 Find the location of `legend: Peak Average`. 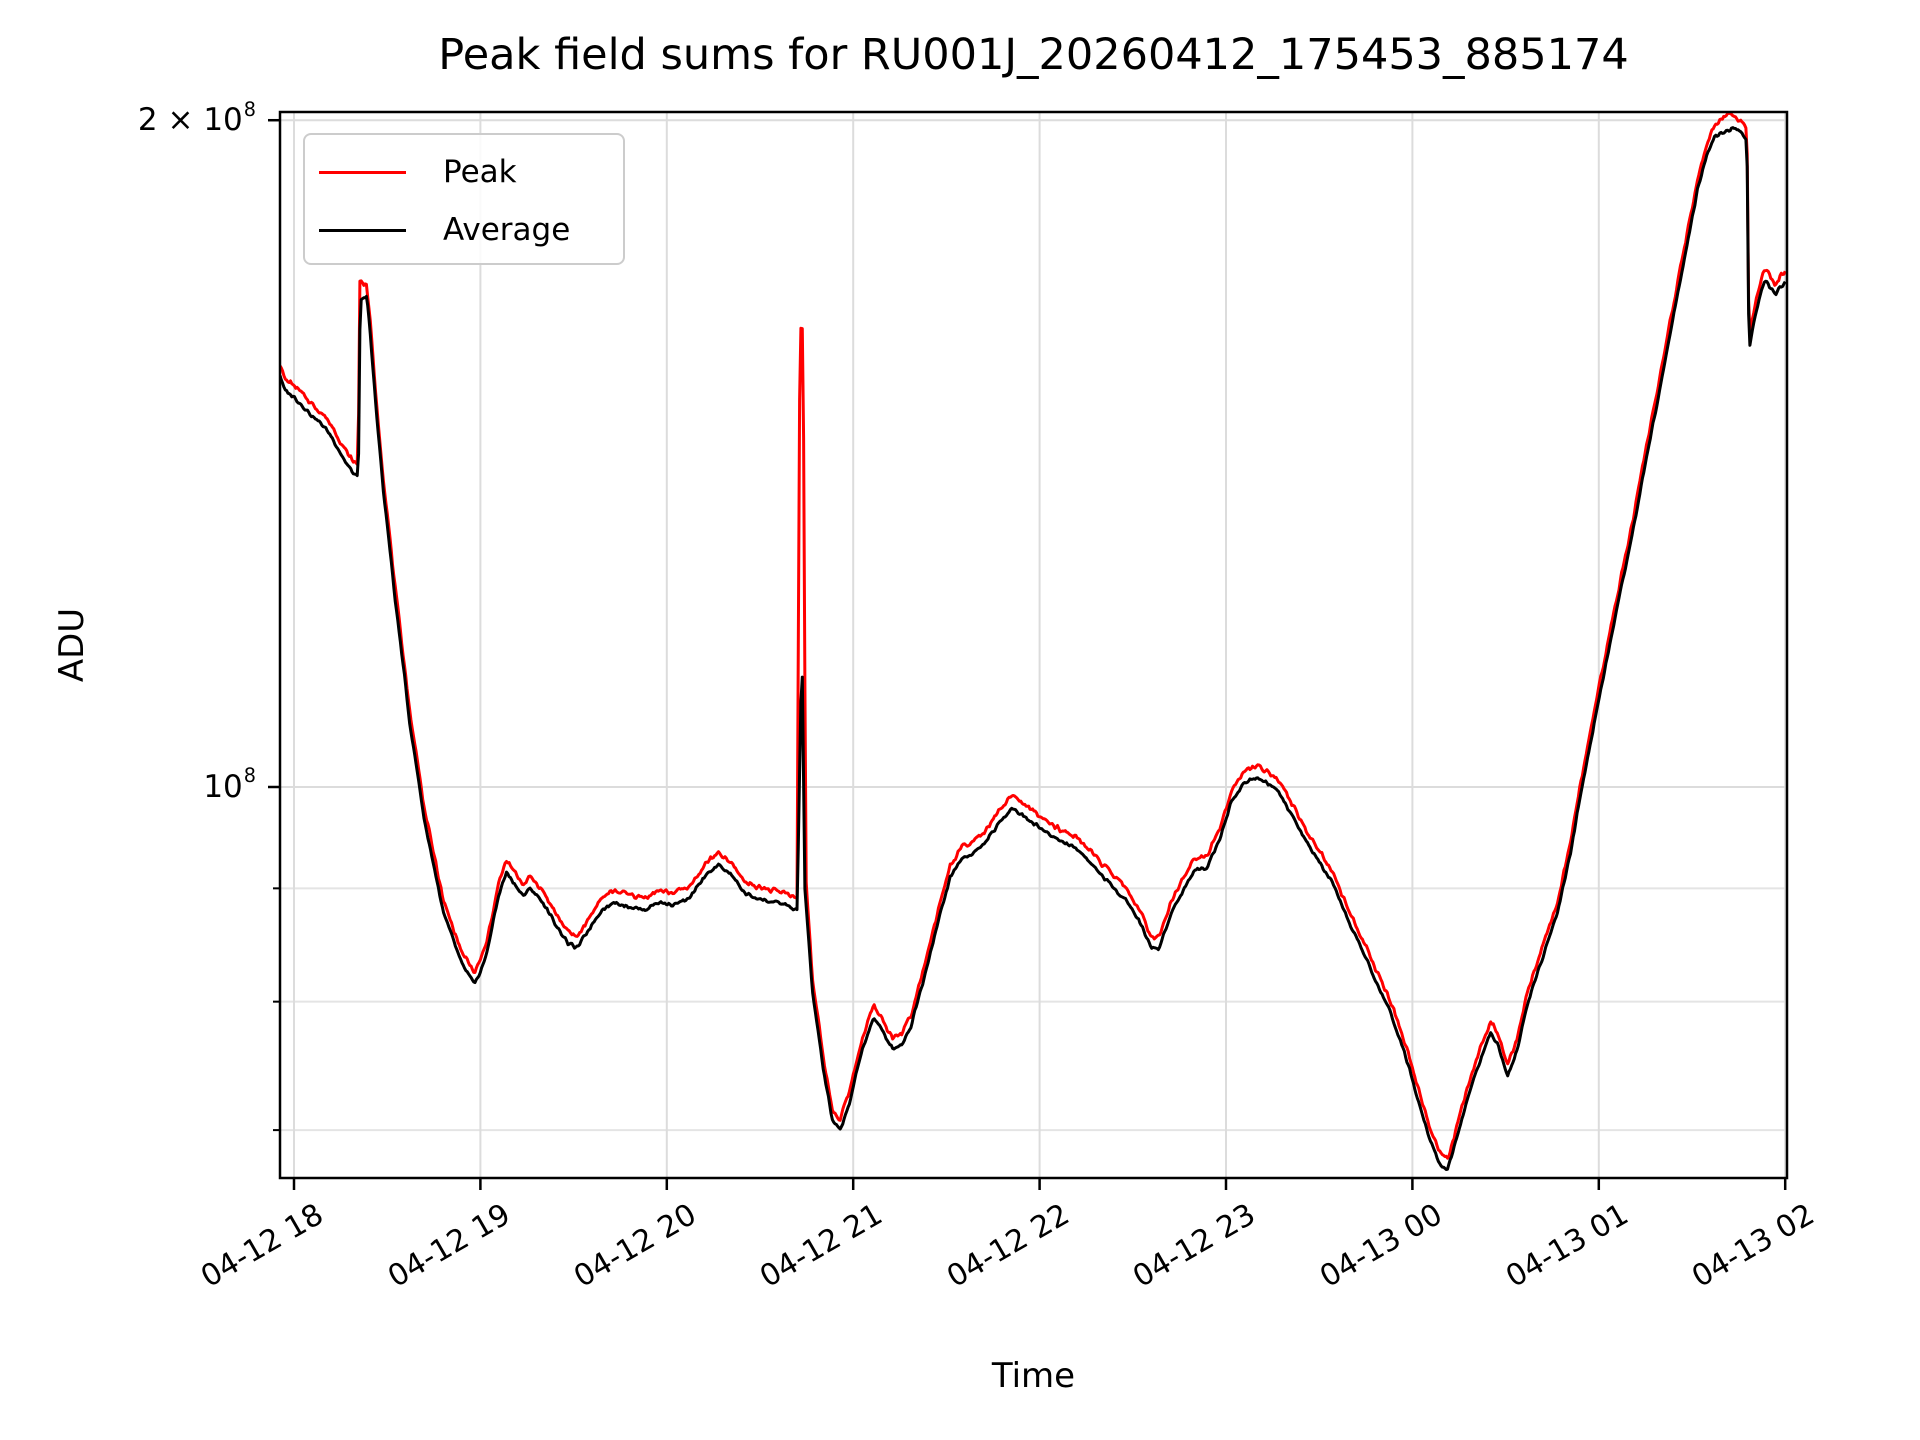

legend: Peak Average is located at coordinates (464, 199).